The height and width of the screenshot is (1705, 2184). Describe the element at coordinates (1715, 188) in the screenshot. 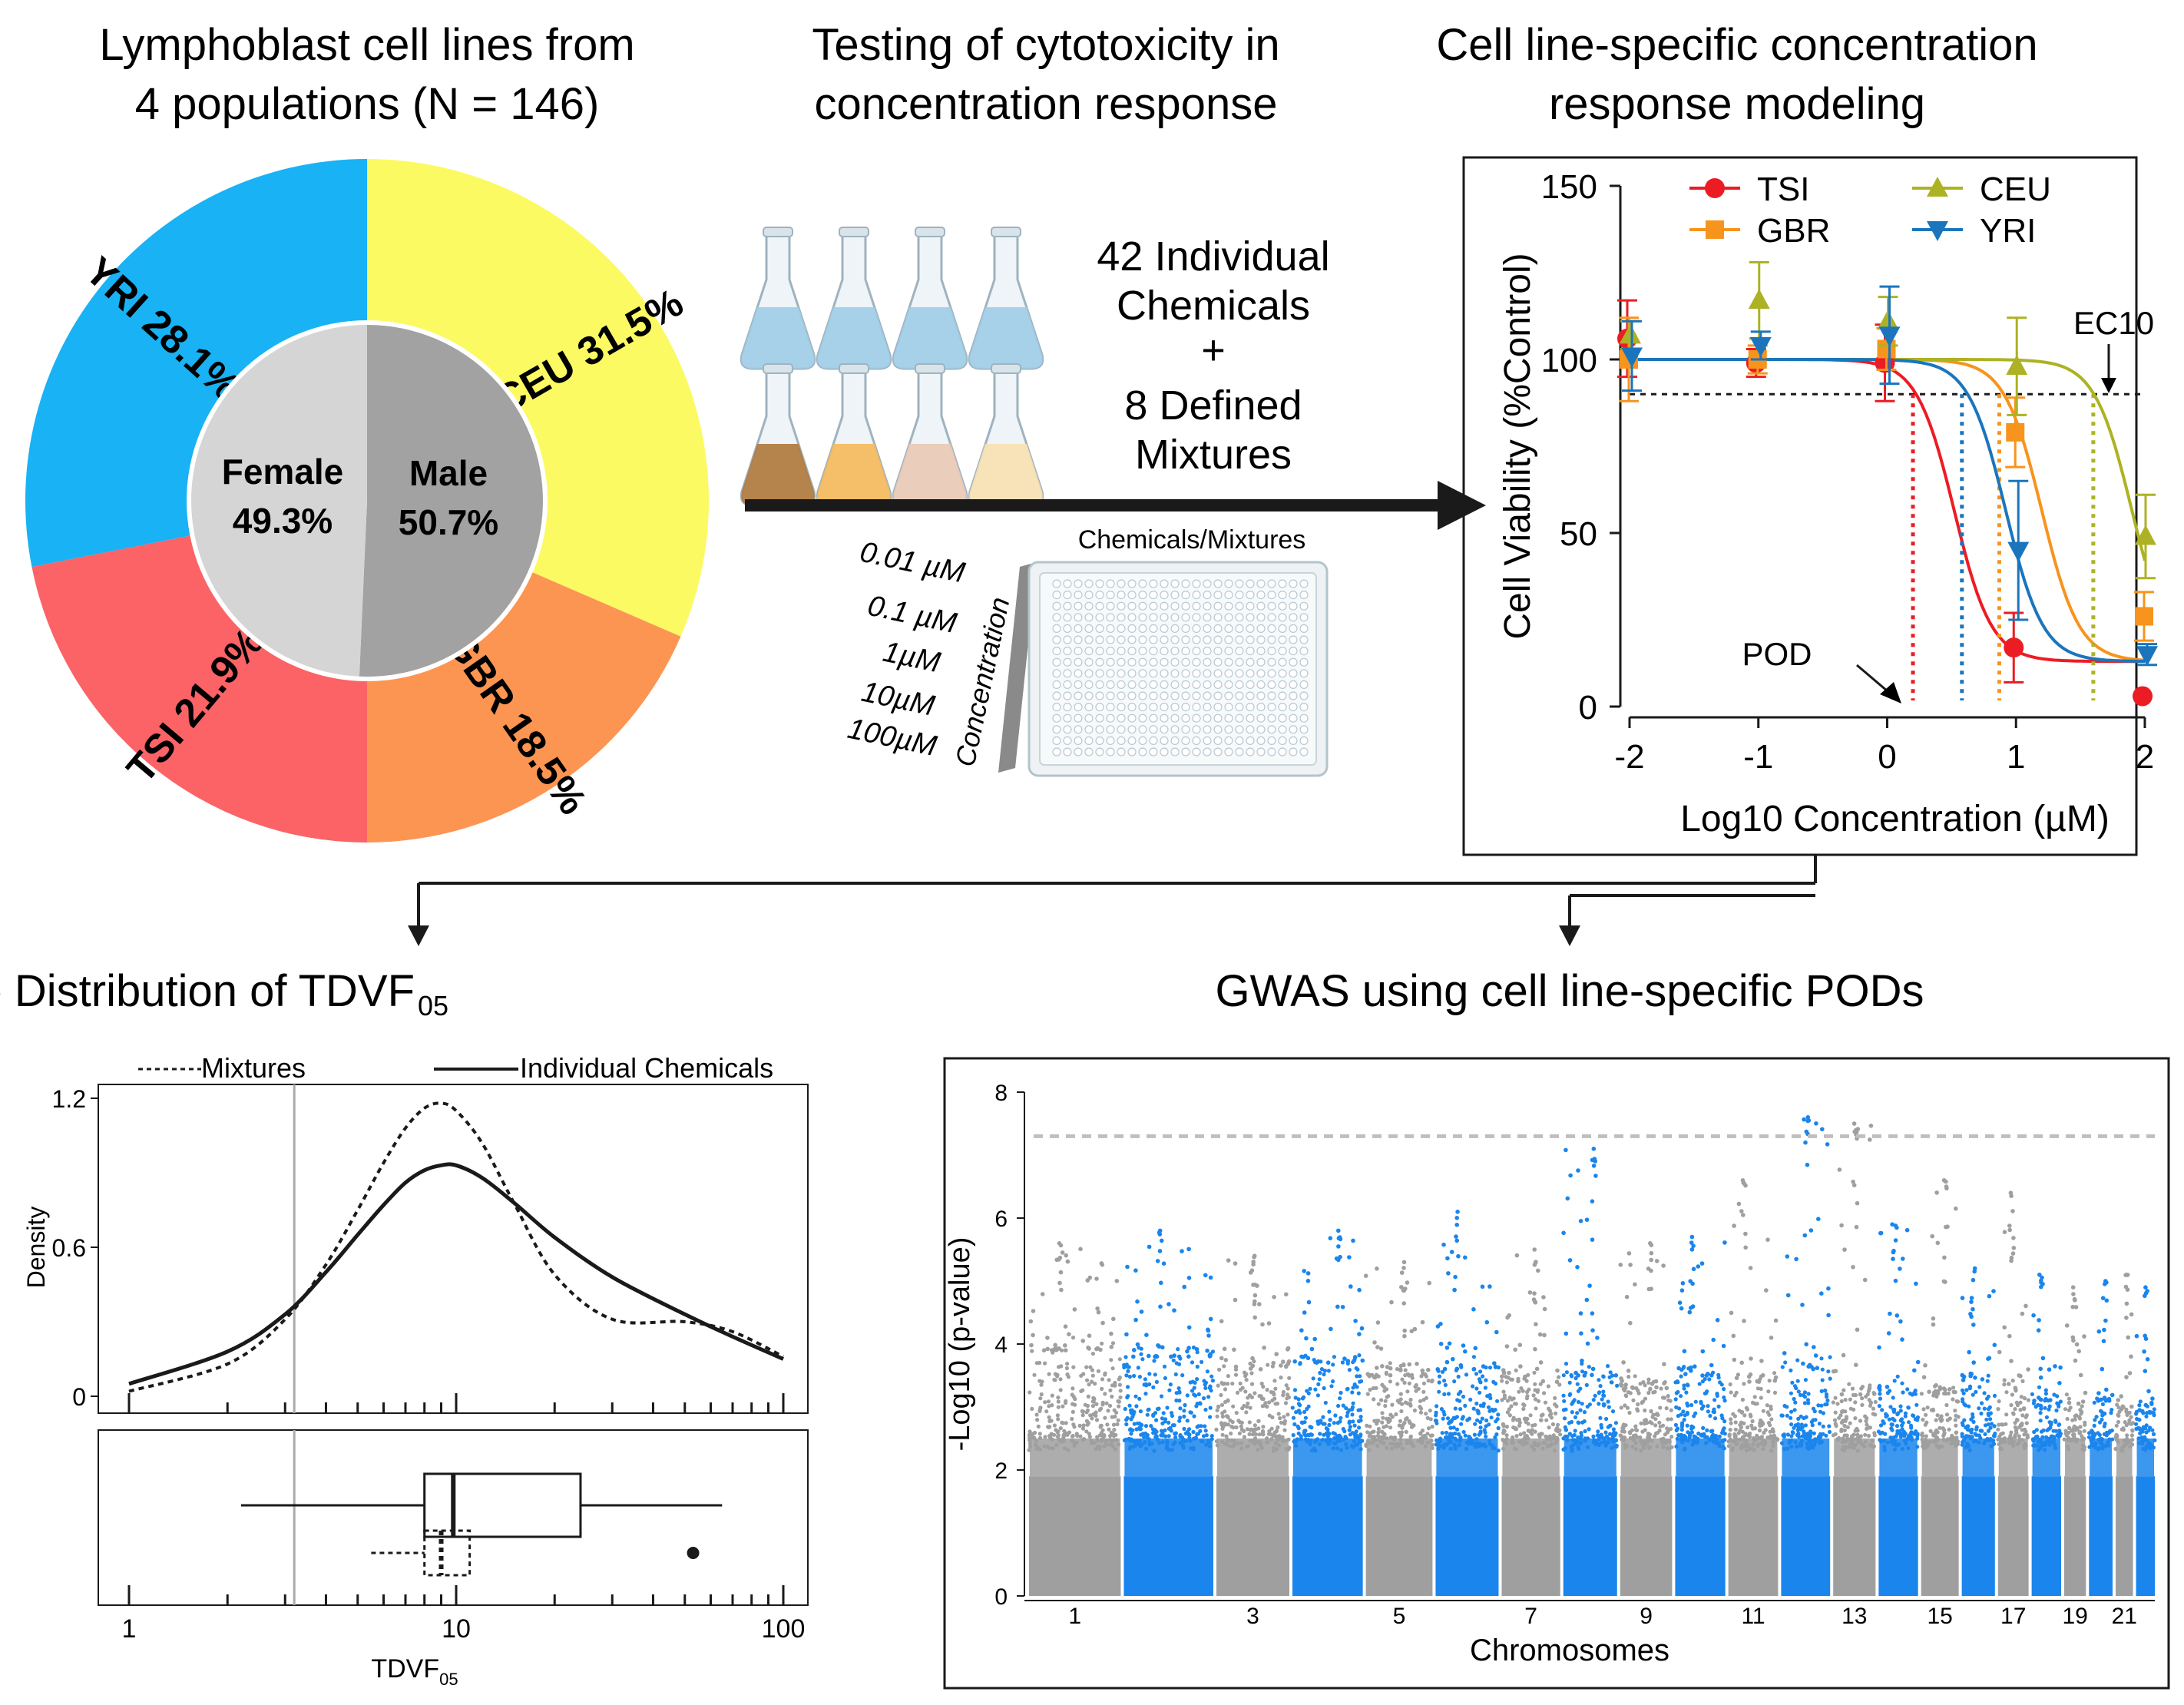

I see `legend-marker` at that location.